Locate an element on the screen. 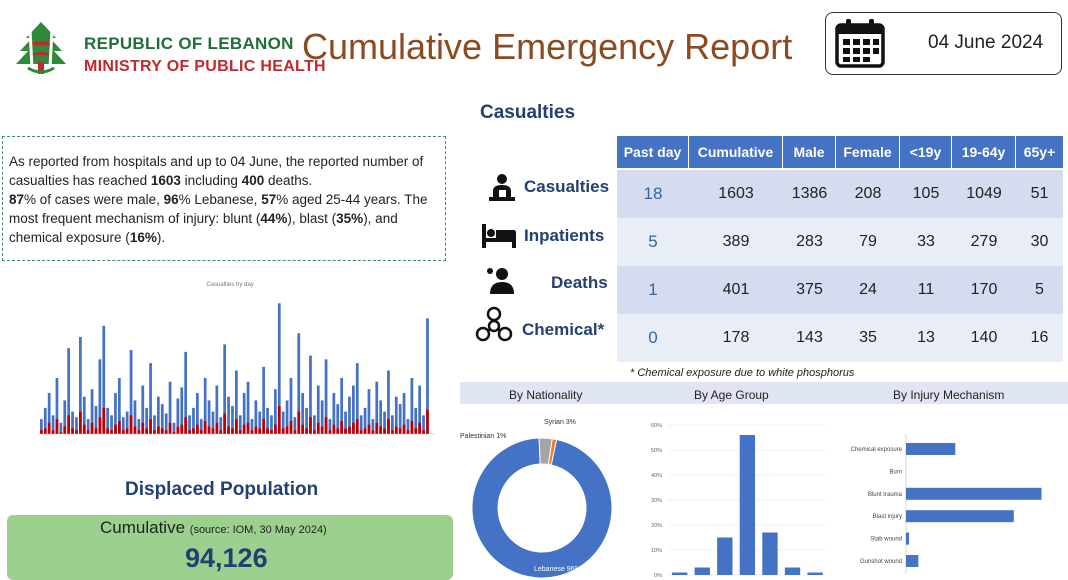 The height and width of the screenshot is (580, 1068). cell-65plus: 16 is located at coordinates (1039, 337).